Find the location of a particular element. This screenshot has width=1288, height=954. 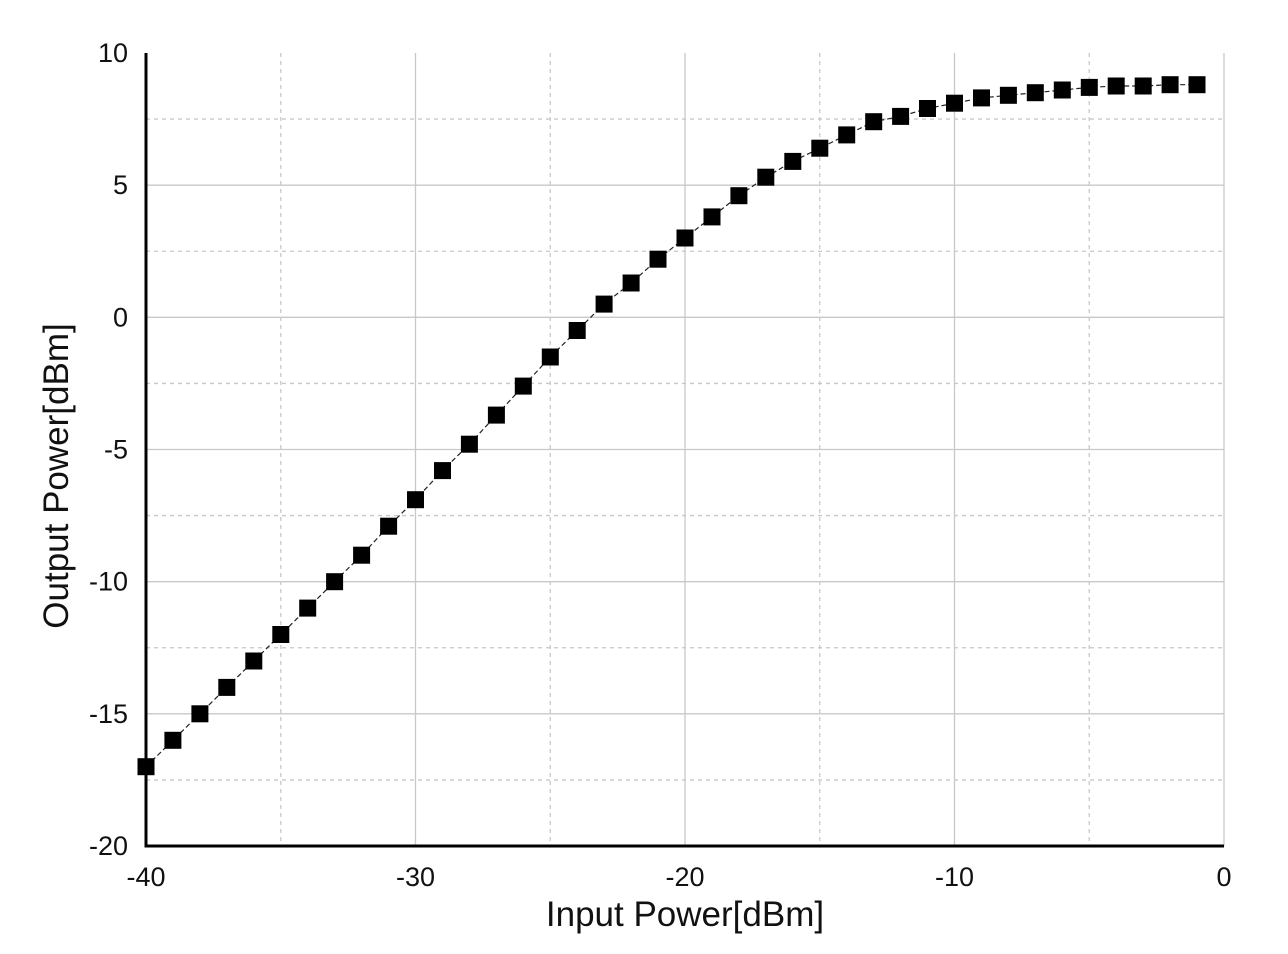

y-axis-title: Output Power[dBm] is located at coordinates (56, 475).